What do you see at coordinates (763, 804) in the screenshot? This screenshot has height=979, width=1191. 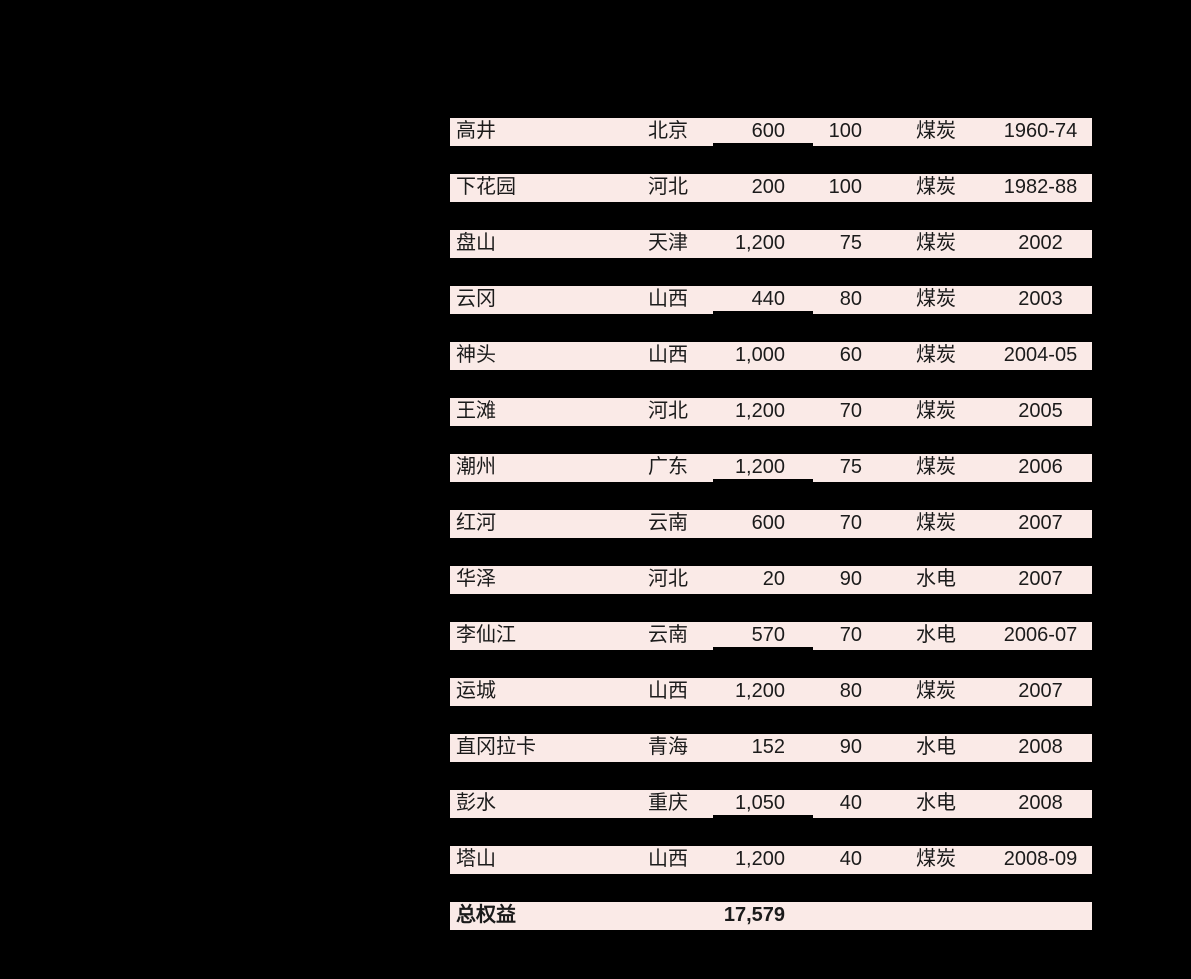 I see `capacity-cell: 1,050` at bounding box center [763, 804].